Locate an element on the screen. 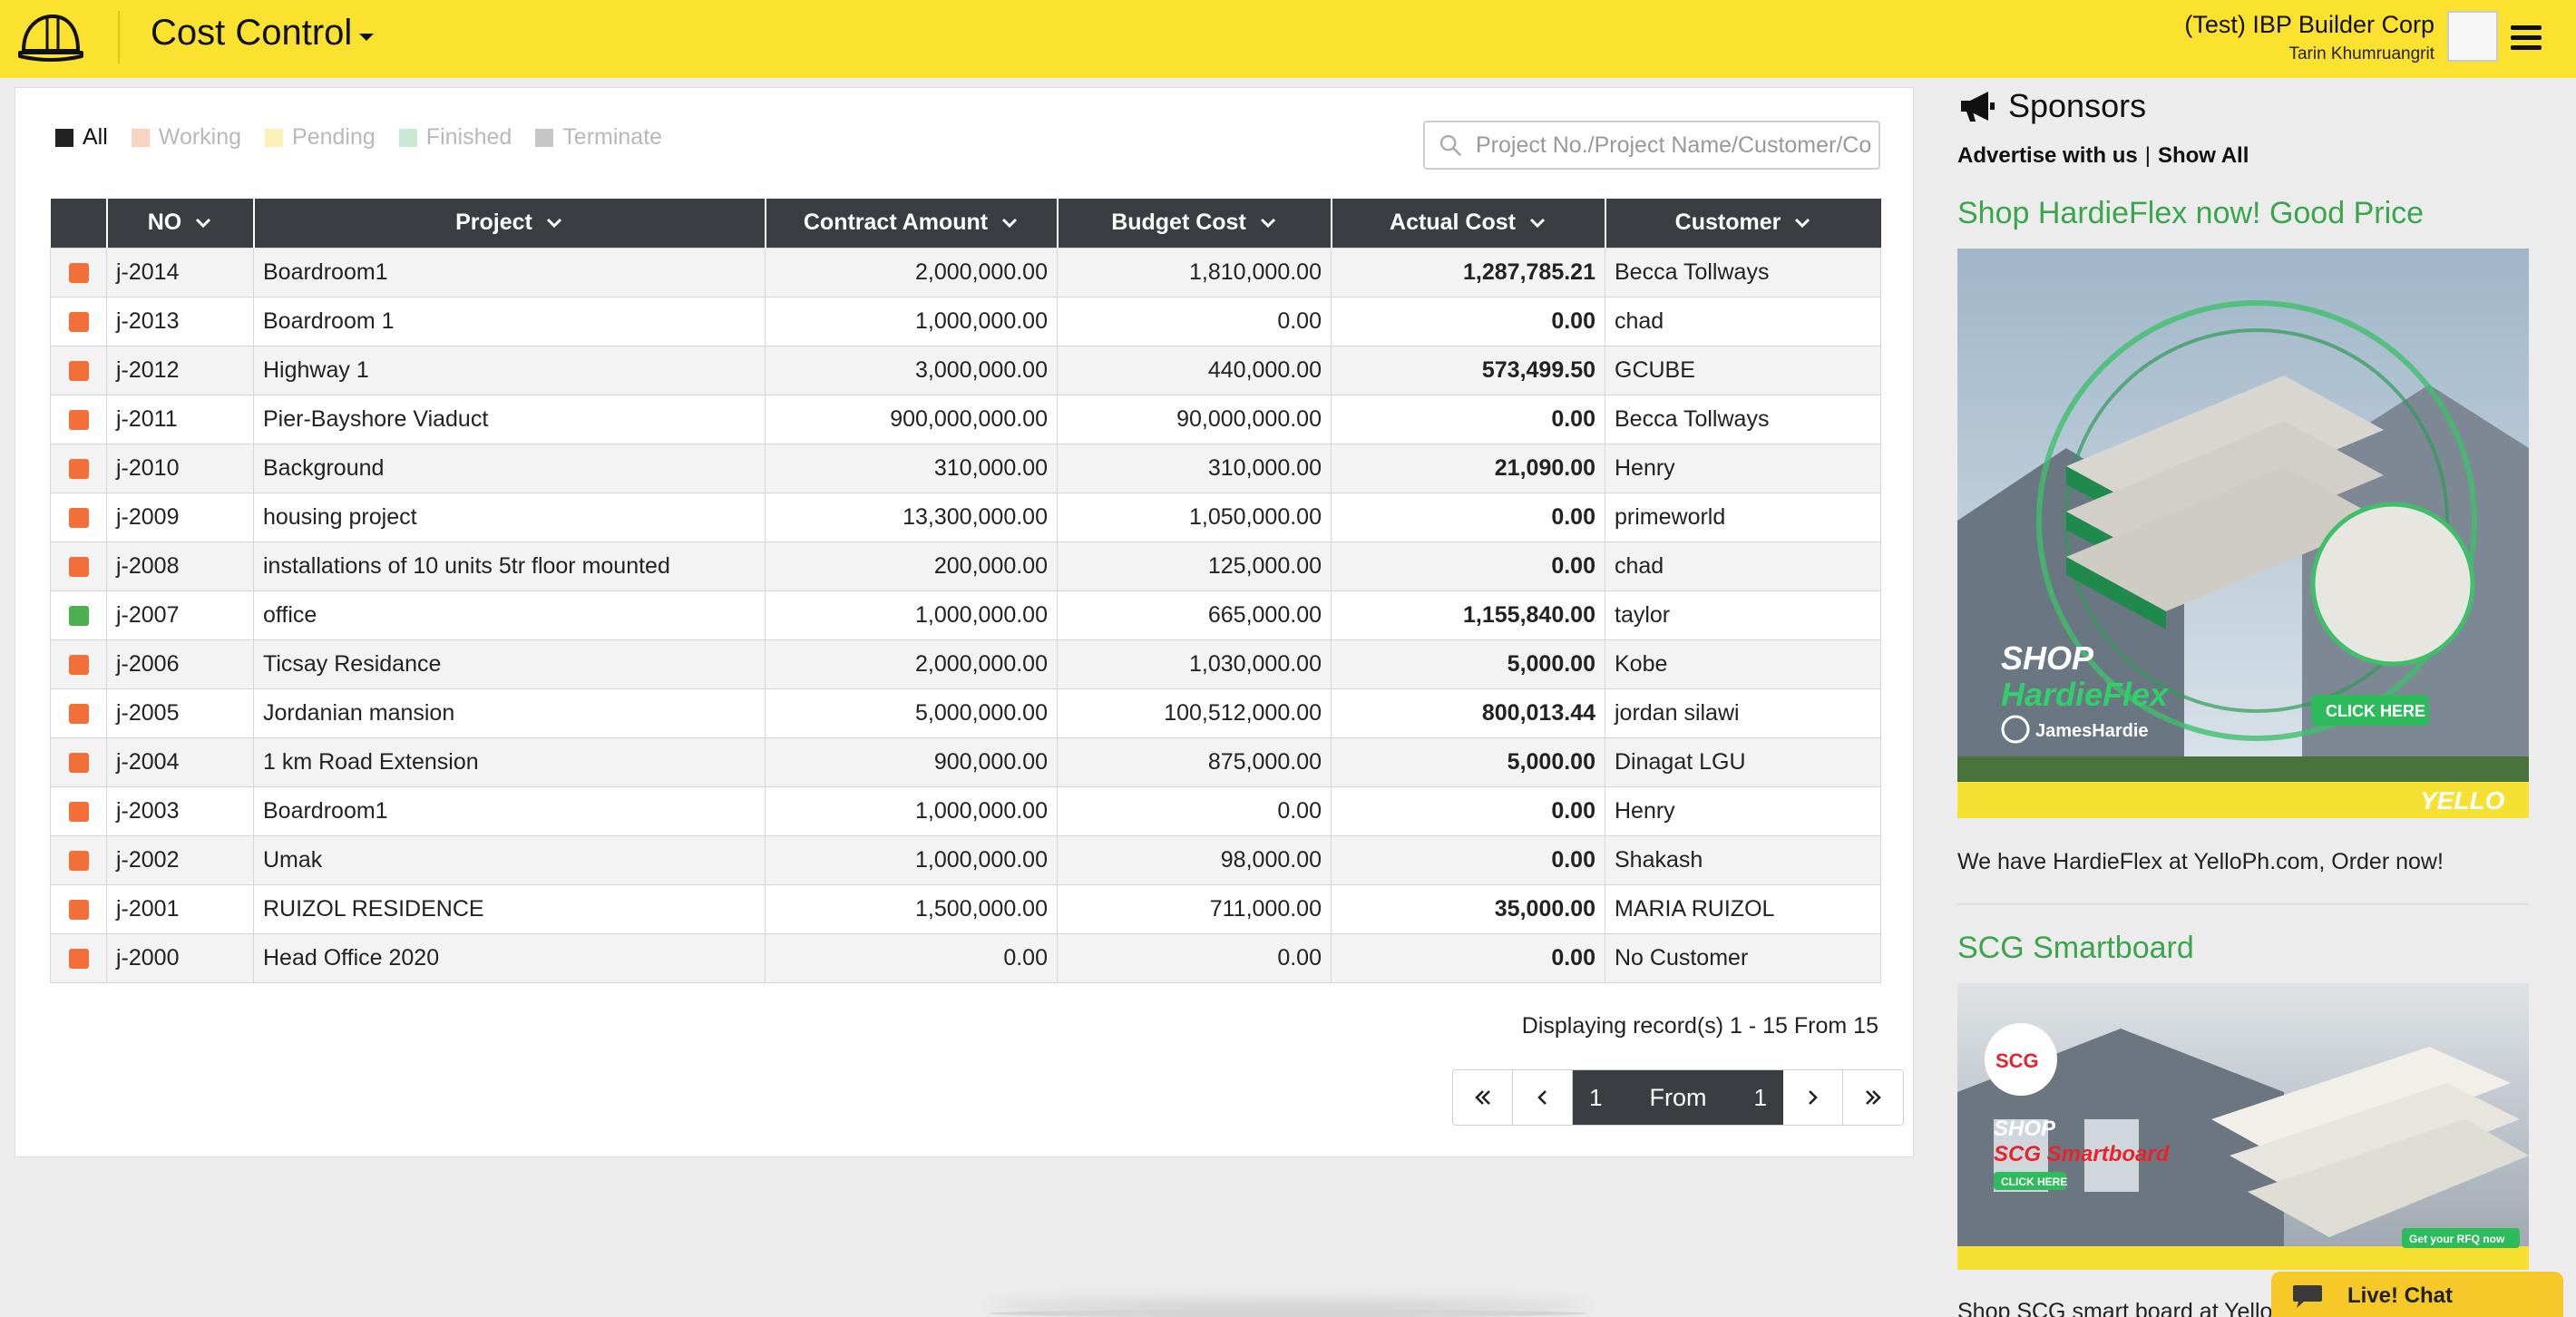 This screenshot has height=1317, width=2576. col-no-header: NO is located at coordinates (180, 224).